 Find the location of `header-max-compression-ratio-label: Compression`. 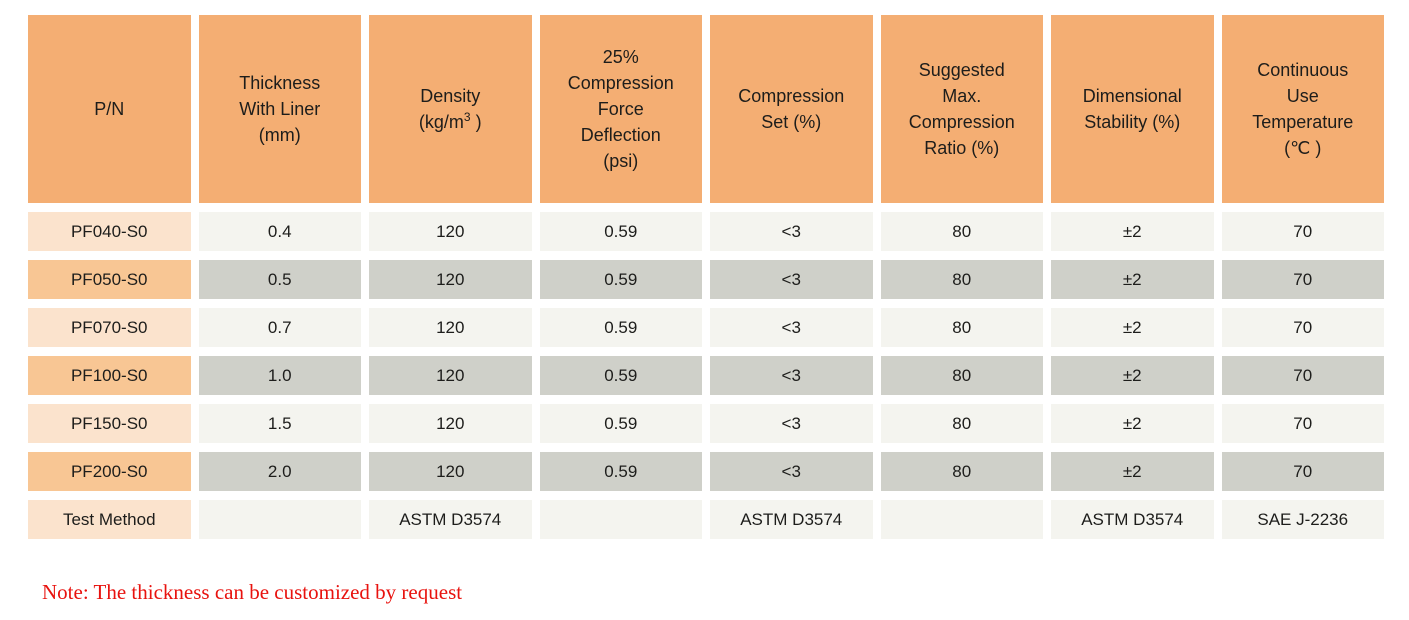

header-max-compression-ratio-label: Compression is located at coordinates (961, 122).